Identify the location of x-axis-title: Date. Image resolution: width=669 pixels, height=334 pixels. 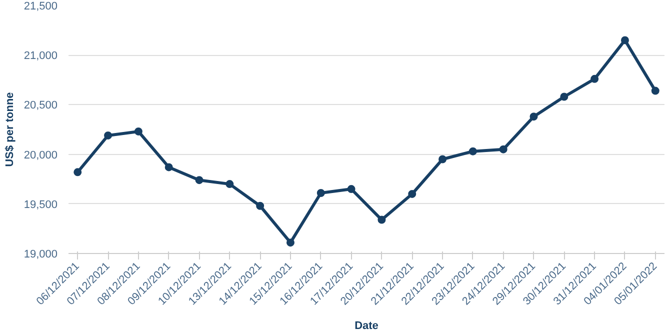
(366, 326).